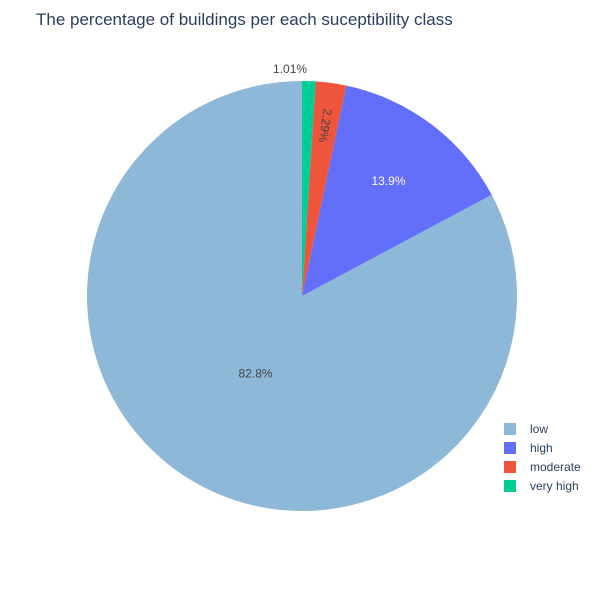 This screenshot has width=610, height=603. What do you see at coordinates (554, 485) in the screenshot?
I see `legend-label-very-high: very high` at bounding box center [554, 485].